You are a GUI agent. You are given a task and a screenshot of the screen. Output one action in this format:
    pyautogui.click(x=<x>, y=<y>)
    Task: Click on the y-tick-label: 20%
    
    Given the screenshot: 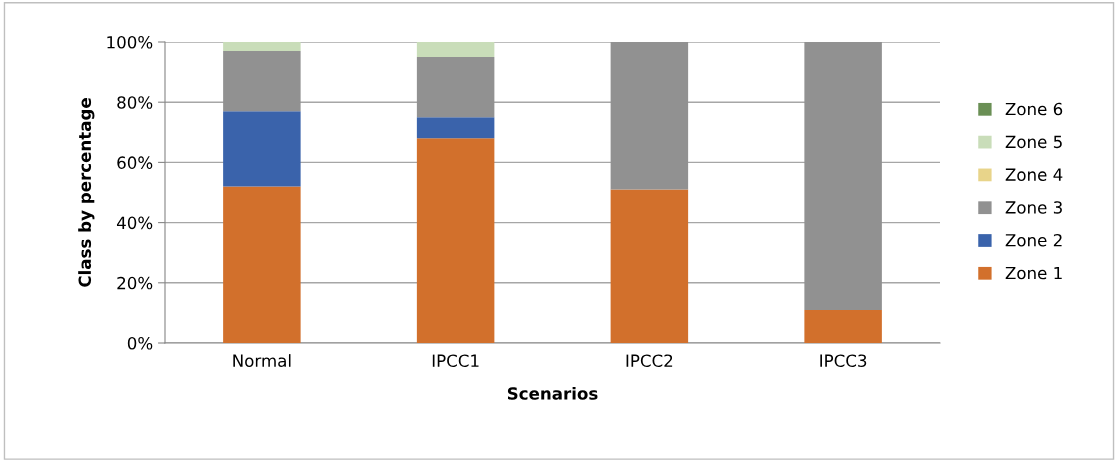 What is the action you would take?
    pyautogui.click(x=135, y=283)
    